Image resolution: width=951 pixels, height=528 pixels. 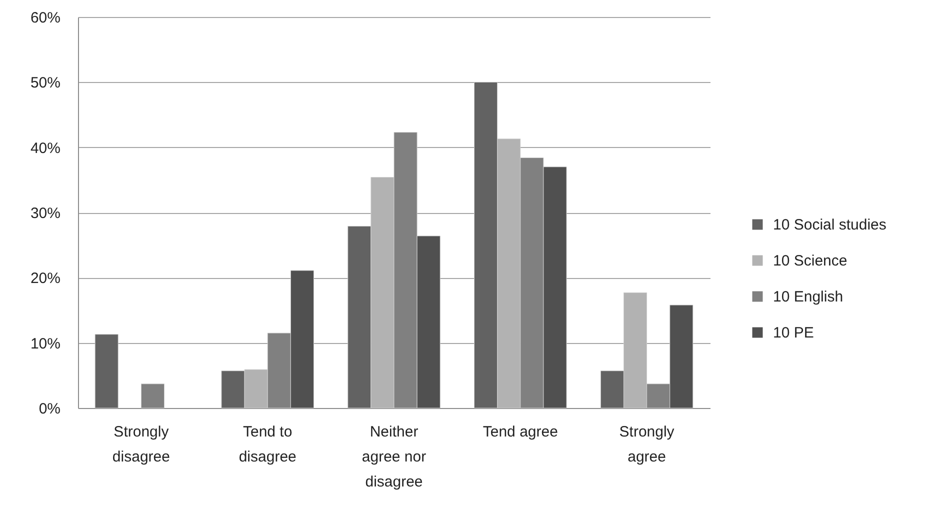 I want to click on x-tick-label: Neither agree nor disagree, so click(x=394, y=457).